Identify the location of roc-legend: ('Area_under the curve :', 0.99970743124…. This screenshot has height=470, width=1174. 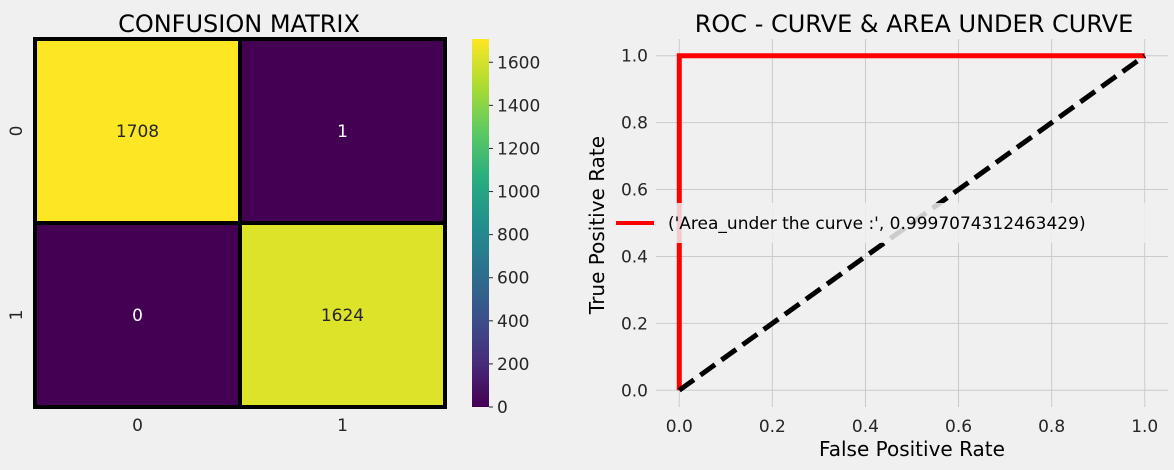
(891, 223).